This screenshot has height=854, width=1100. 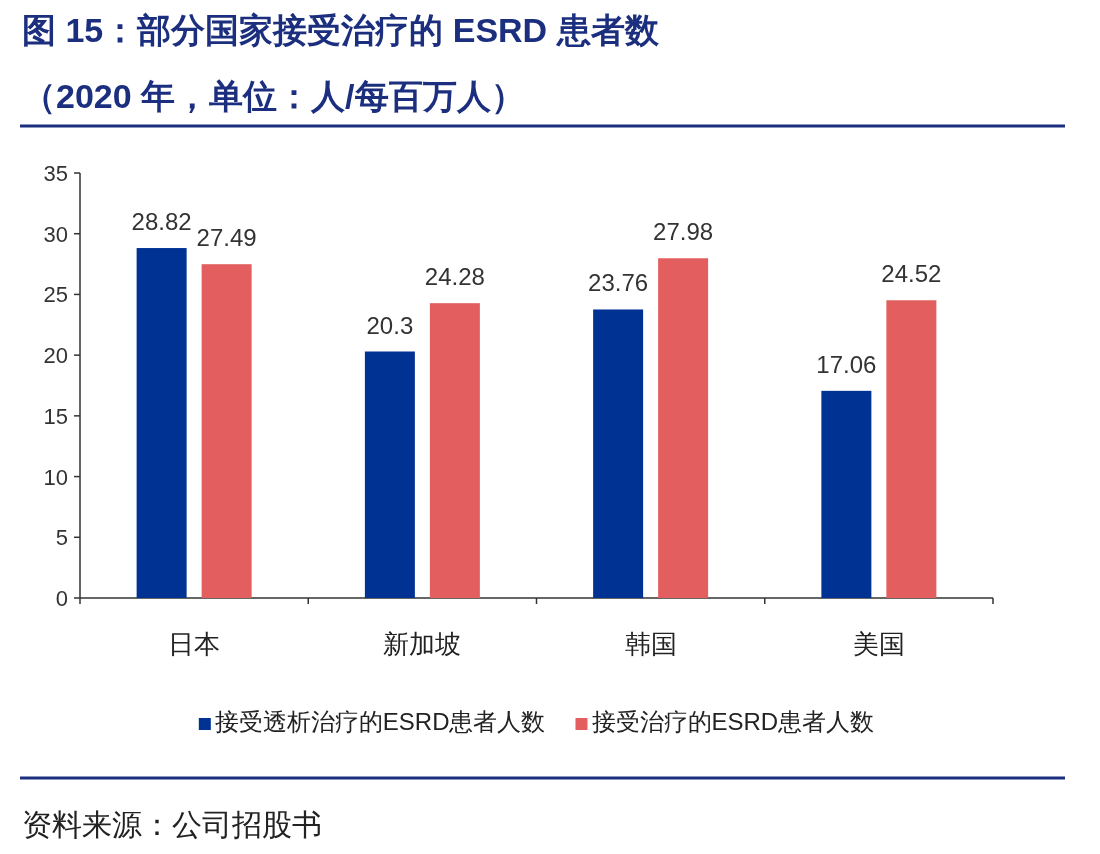 I want to click on chart-title: 图 15：部分国家接受治疗的 ESRD 患者数, so click(x=341, y=30).